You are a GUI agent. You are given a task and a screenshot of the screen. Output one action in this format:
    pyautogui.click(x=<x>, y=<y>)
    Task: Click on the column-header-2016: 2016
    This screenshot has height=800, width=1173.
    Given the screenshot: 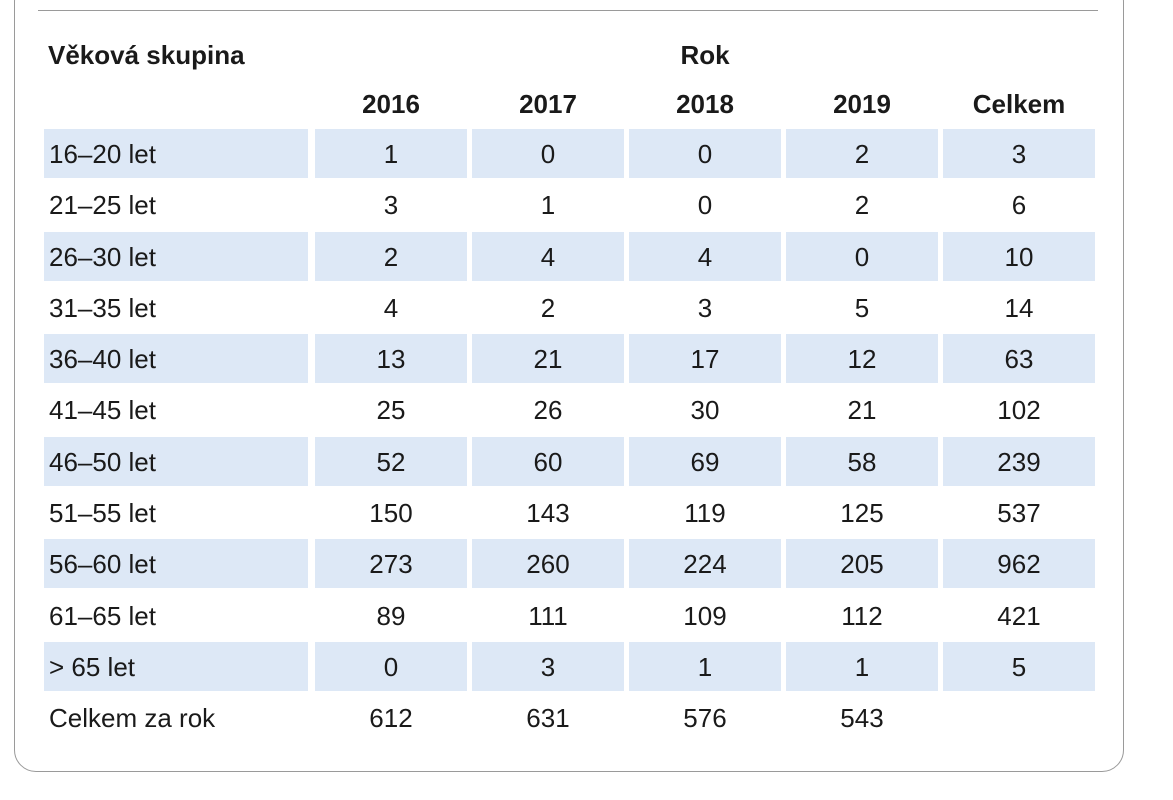 What is the action you would take?
    pyautogui.click(x=391, y=104)
    